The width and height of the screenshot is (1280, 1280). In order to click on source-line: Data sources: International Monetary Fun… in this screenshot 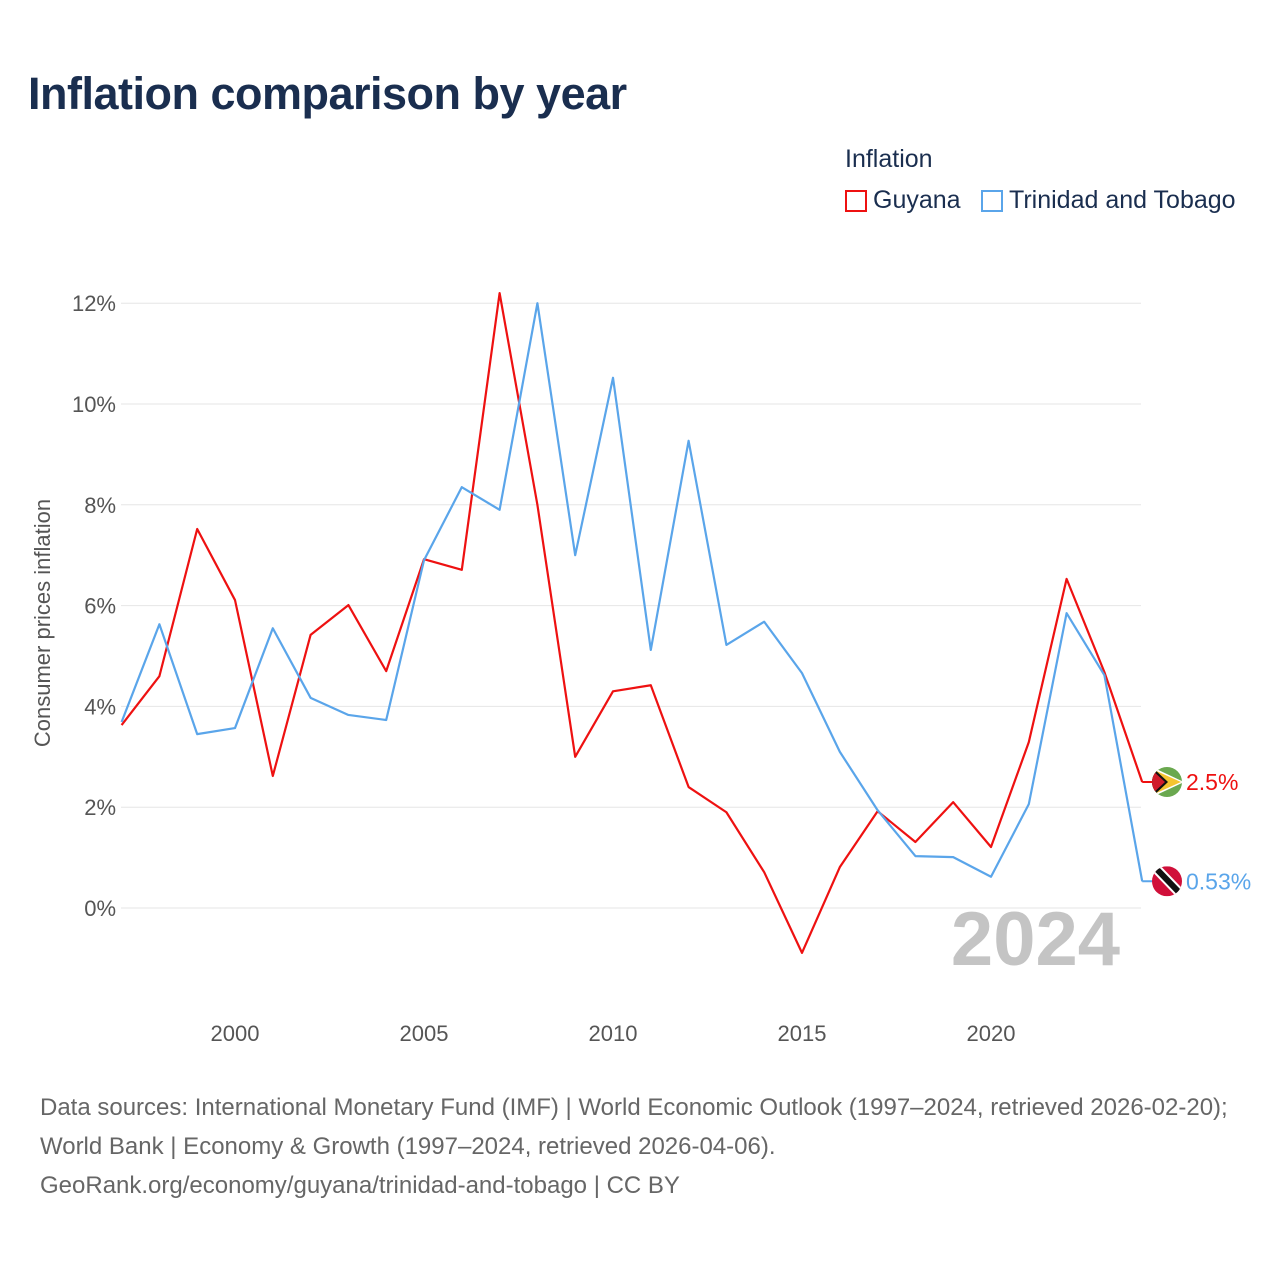, I will do `click(634, 1127)`.